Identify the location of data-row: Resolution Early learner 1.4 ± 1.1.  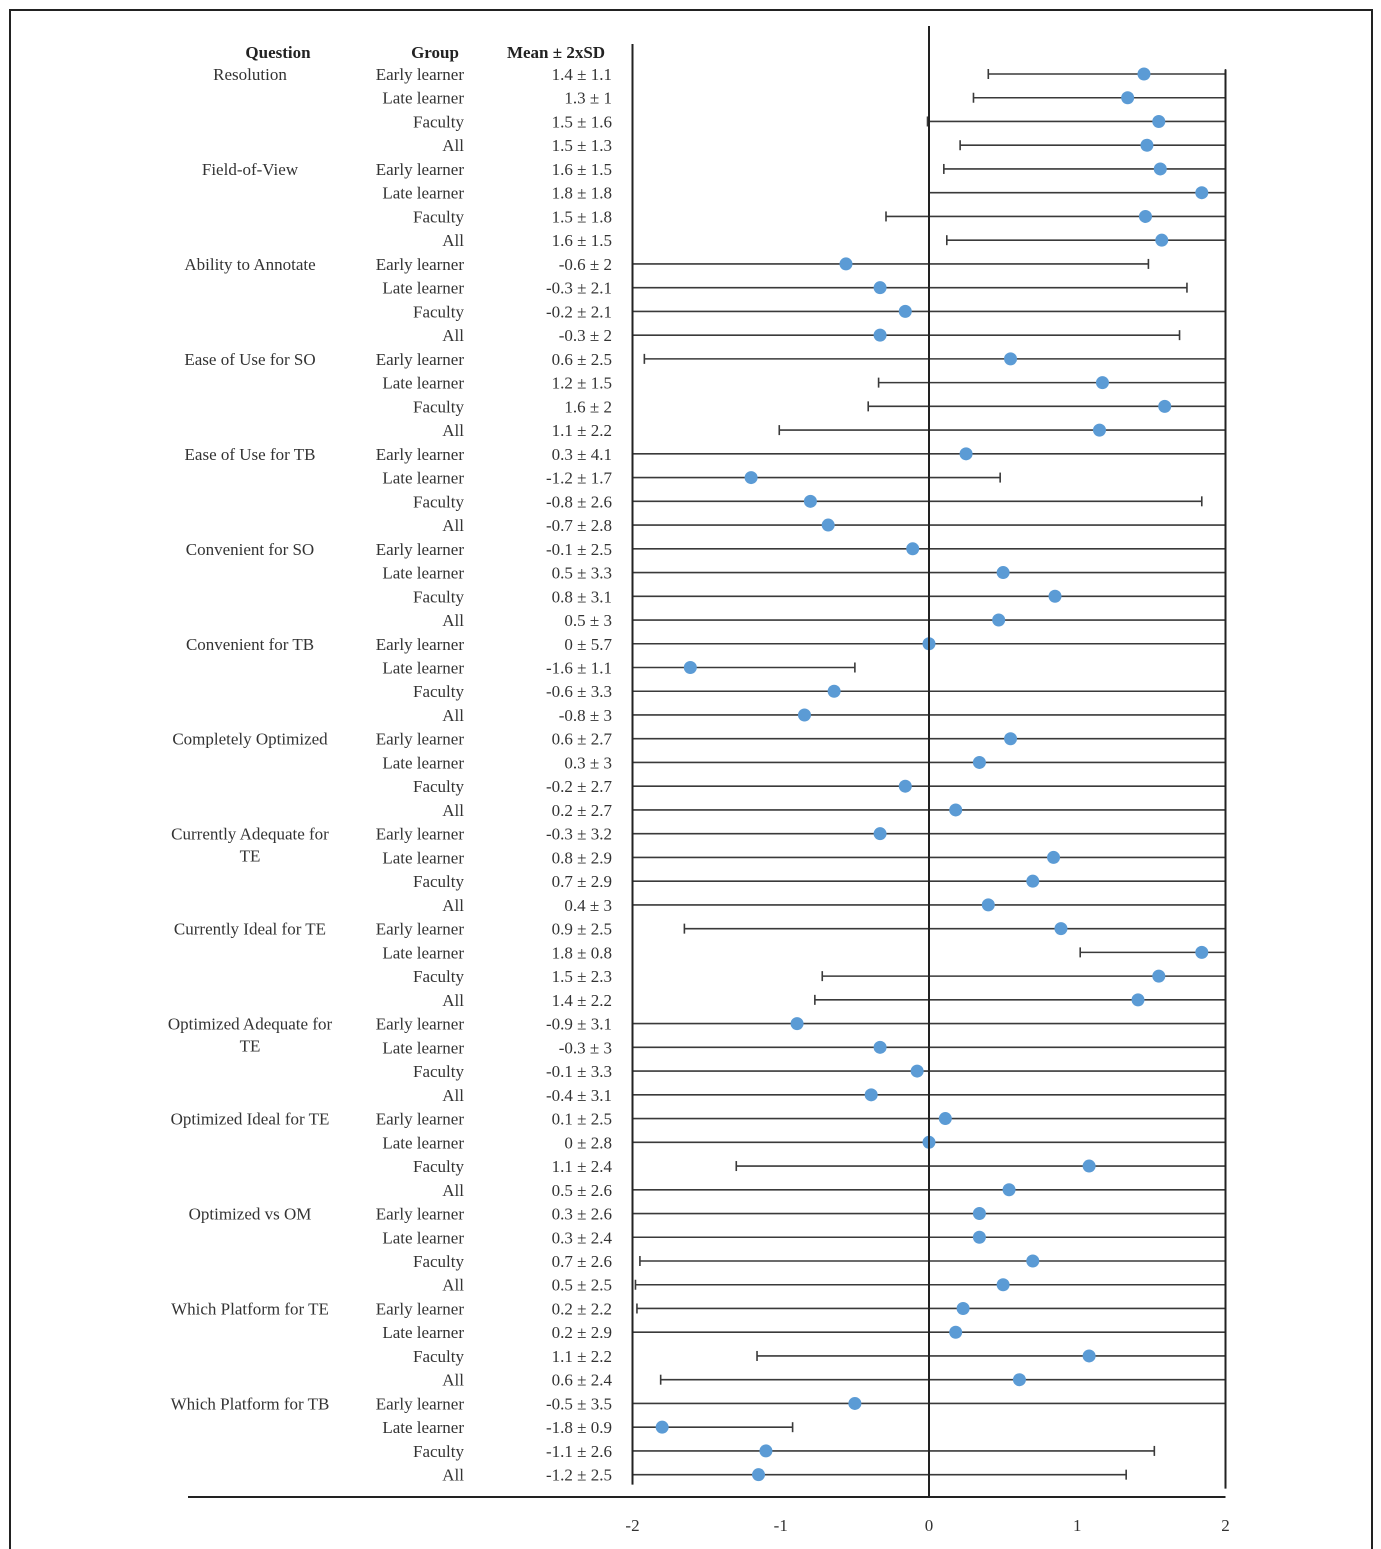
(720, 74).